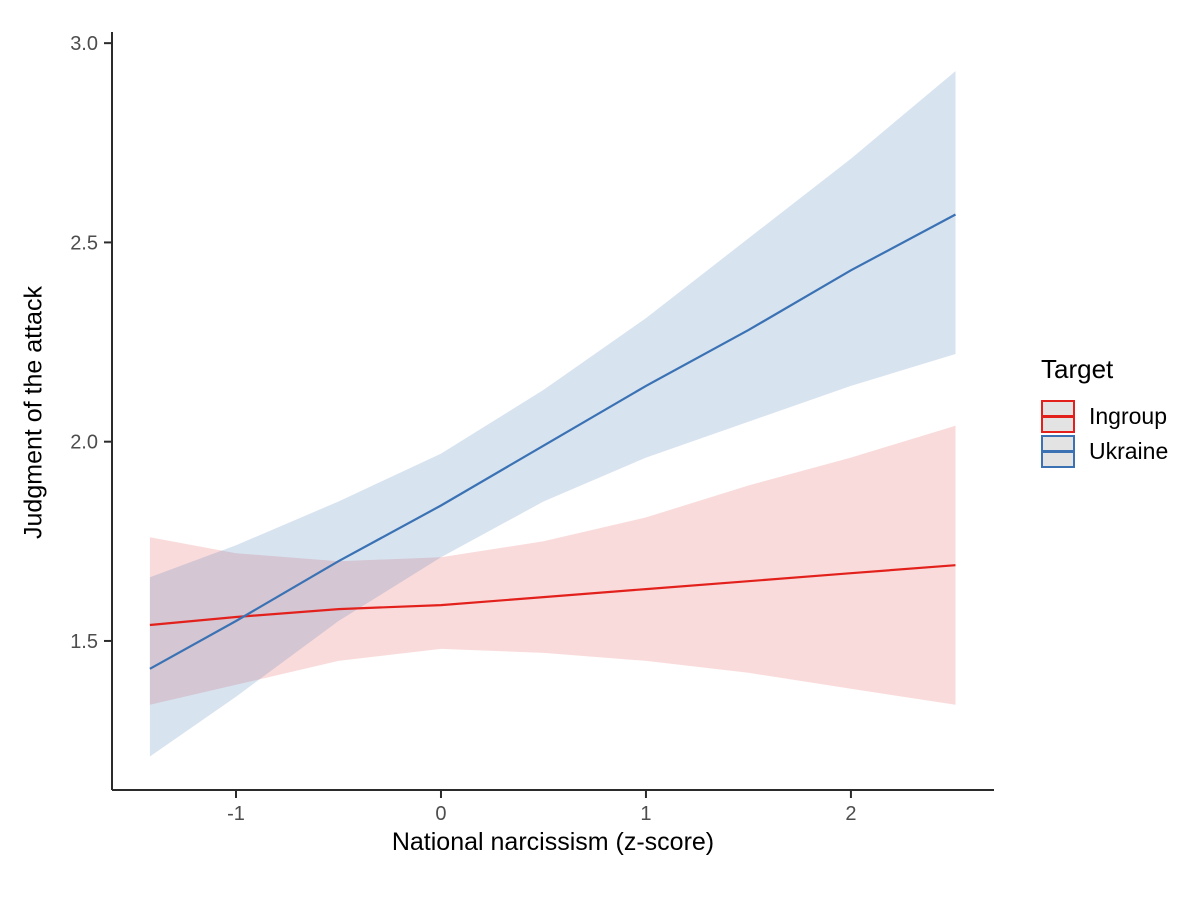 The width and height of the screenshot is (1200, 899). I want to click on legend-label-ingroup: Ingroup, so click(1128, 416).